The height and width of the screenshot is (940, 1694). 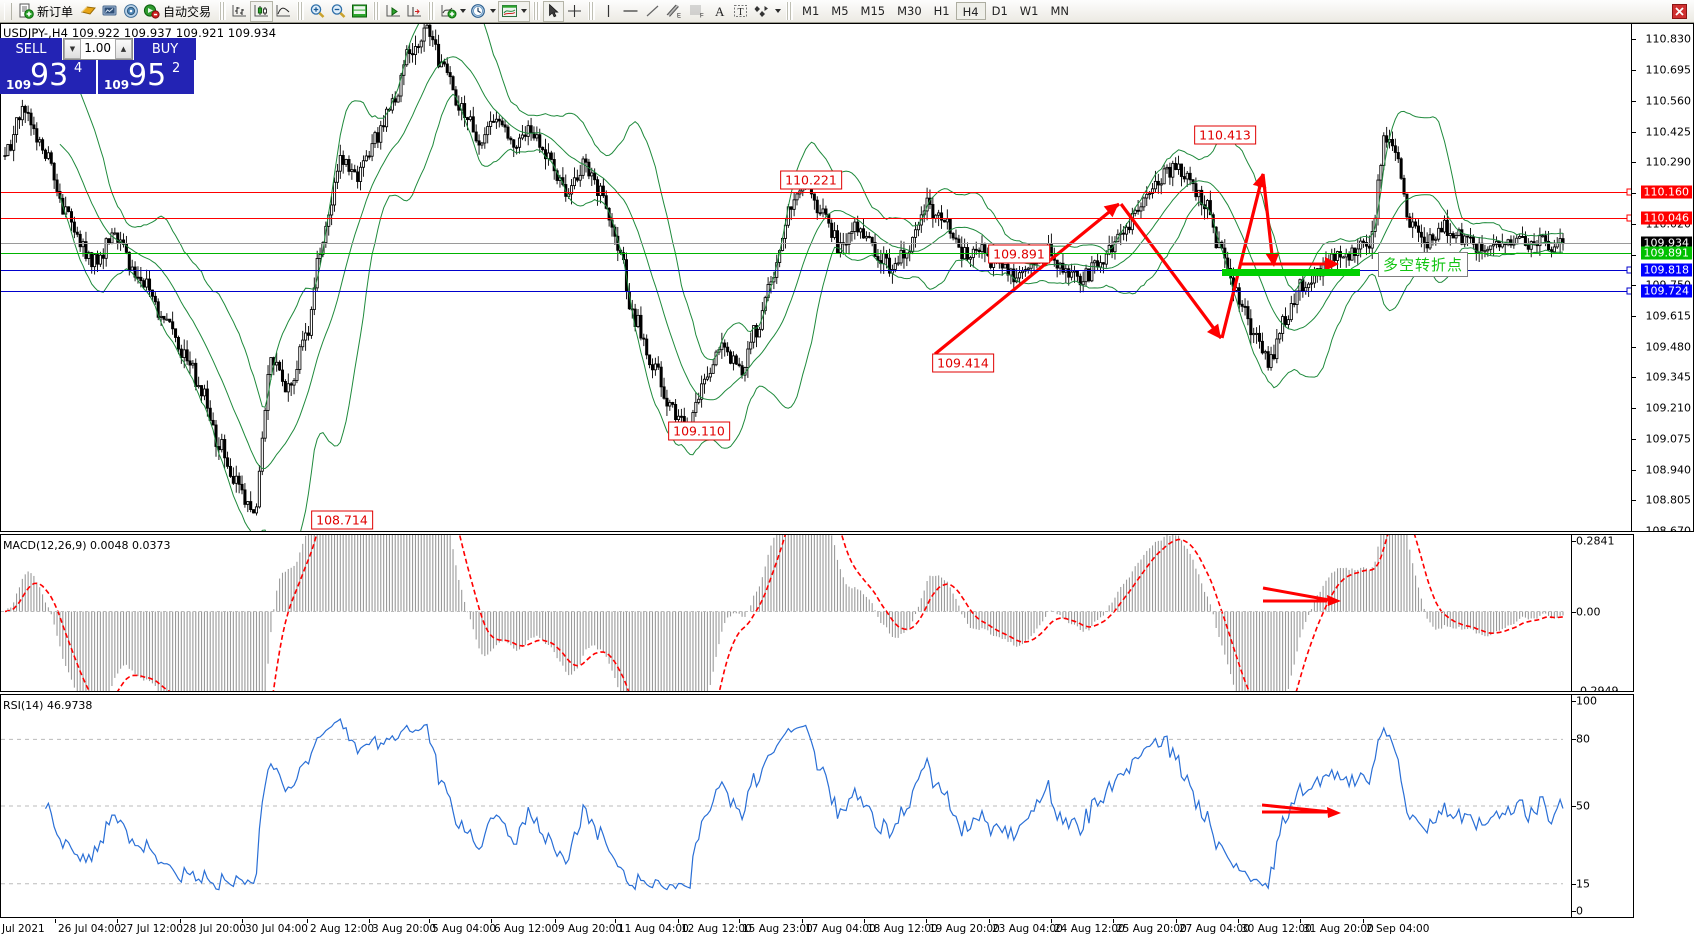 What do you see at coordinates (1423, 264) in the screenshot?
I see `chinese-note-label: 多空转折点` at bounding box center [1423, 264].